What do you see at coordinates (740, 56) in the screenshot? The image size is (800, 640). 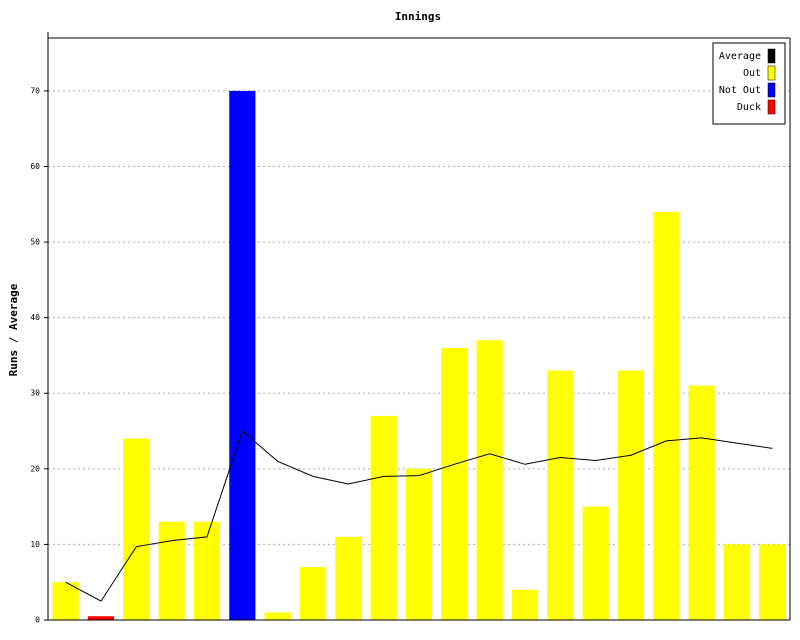 I see `legend-label: Average` at bounding box center [740, 56].